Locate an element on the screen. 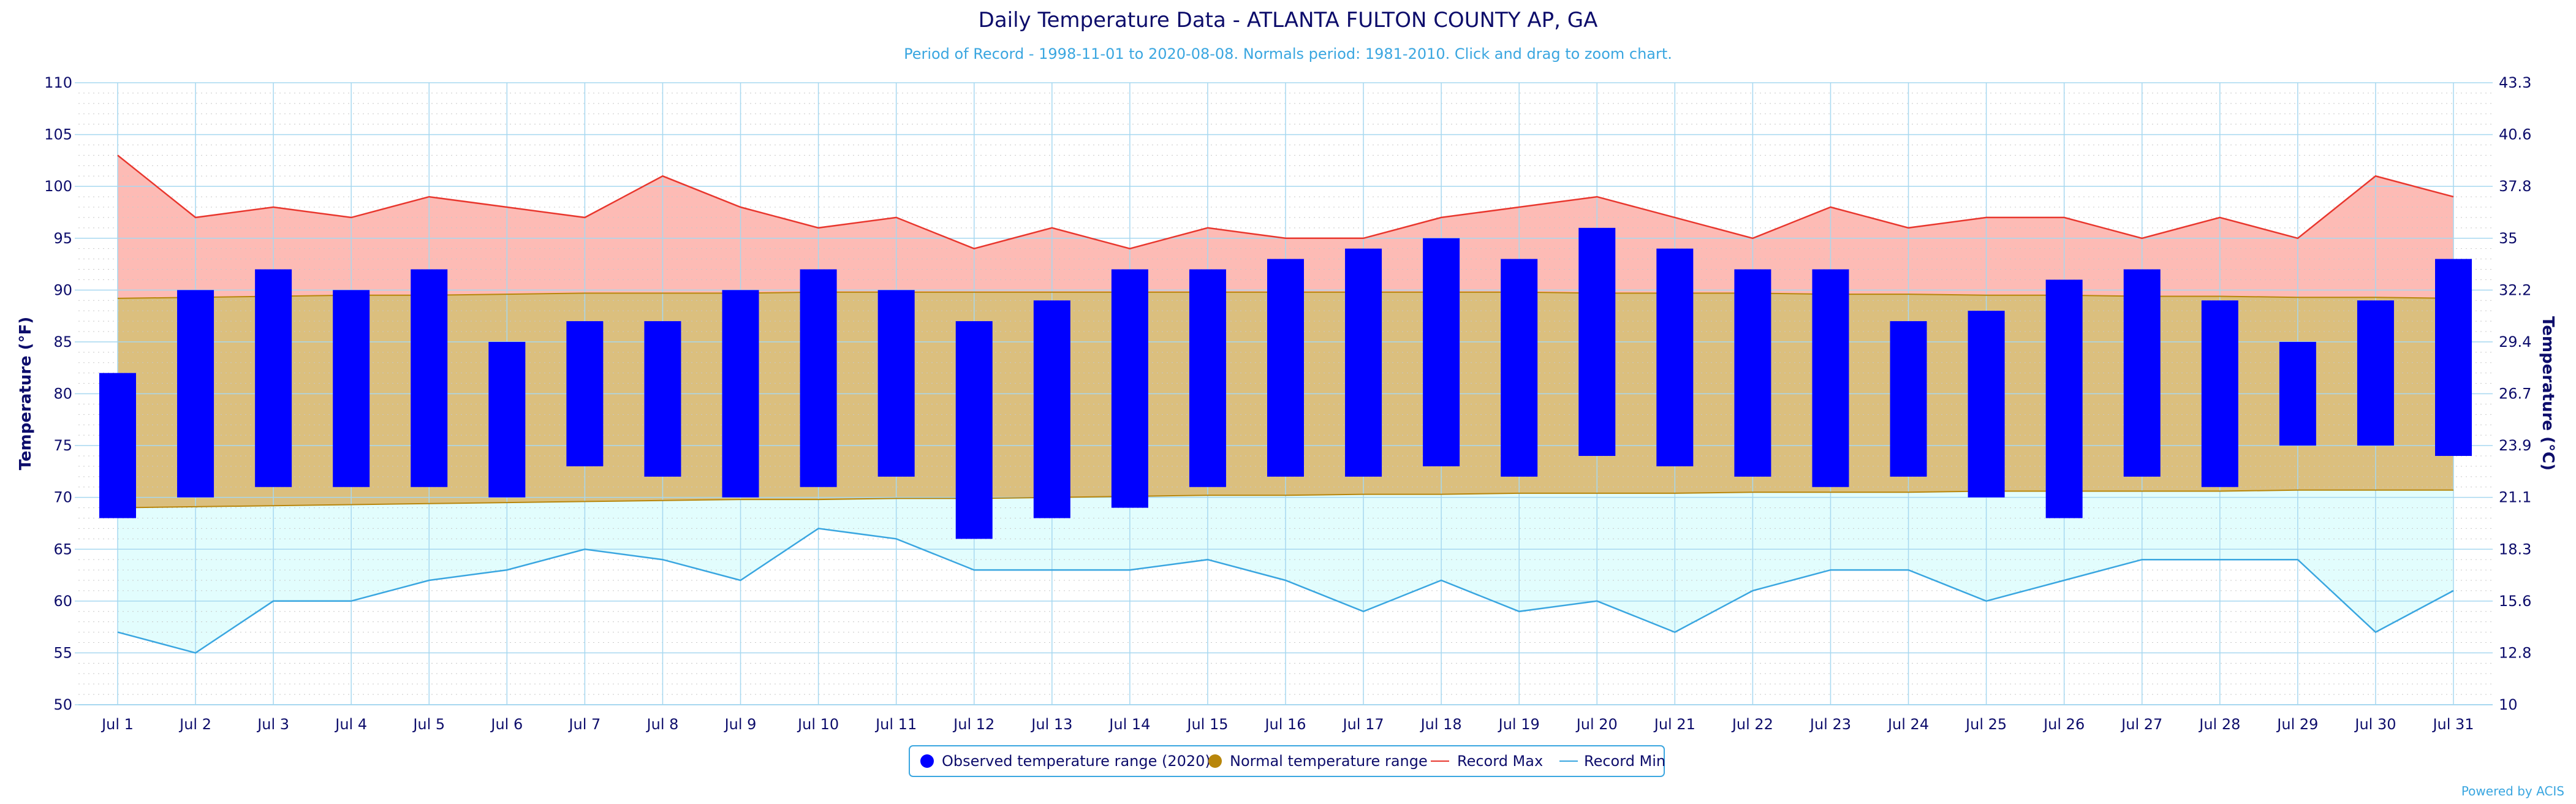  y-tick-label: 70 is located at coordinates (62, 497).